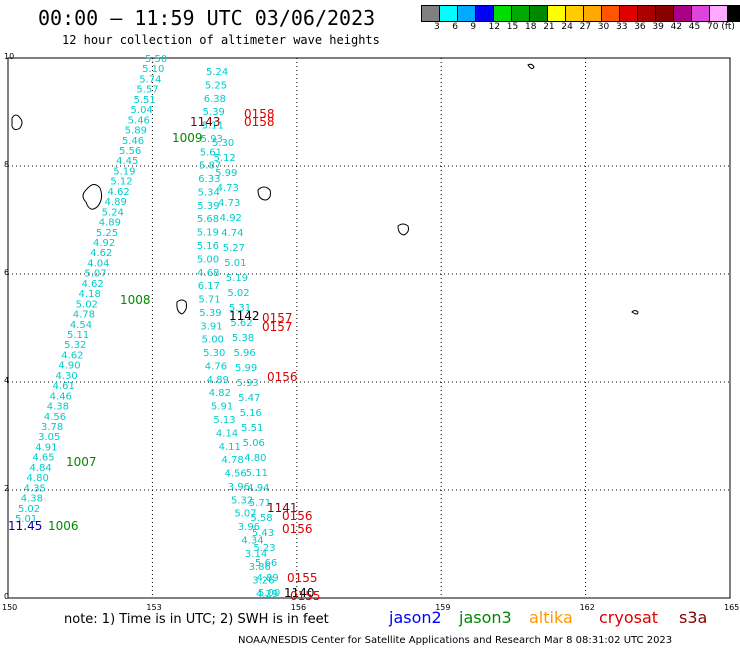 The height and width of the screenshot is (650, 740). What do you see at coordinates (512, 27) in the screenshot?
I see `scale-label: 15` at bounding box center [512, 27].